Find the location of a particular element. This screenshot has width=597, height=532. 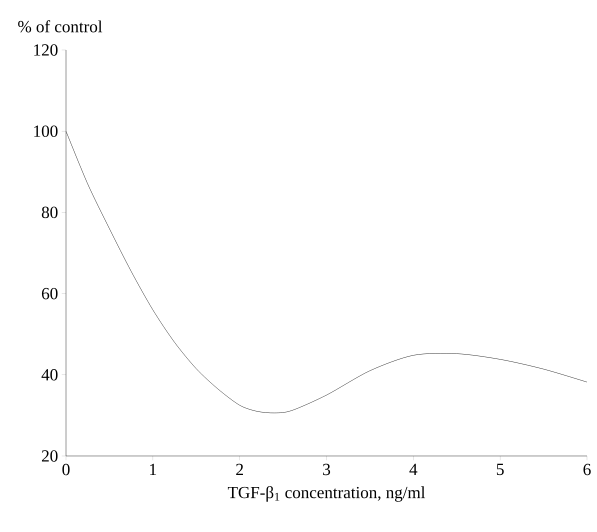

y-tick-label: 80 is located at coordinates (50, 212).